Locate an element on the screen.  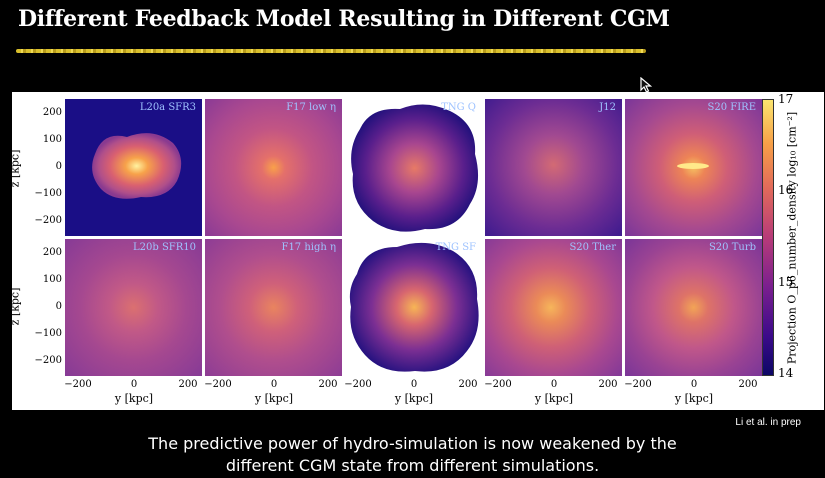
colorbar is located at coordinates (768, 237).